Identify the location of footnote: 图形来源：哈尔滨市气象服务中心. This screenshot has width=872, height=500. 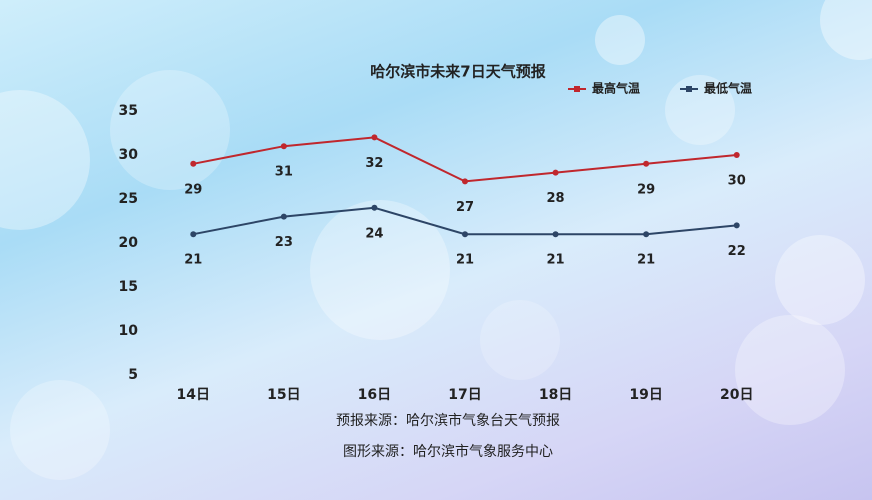
(448, 451).